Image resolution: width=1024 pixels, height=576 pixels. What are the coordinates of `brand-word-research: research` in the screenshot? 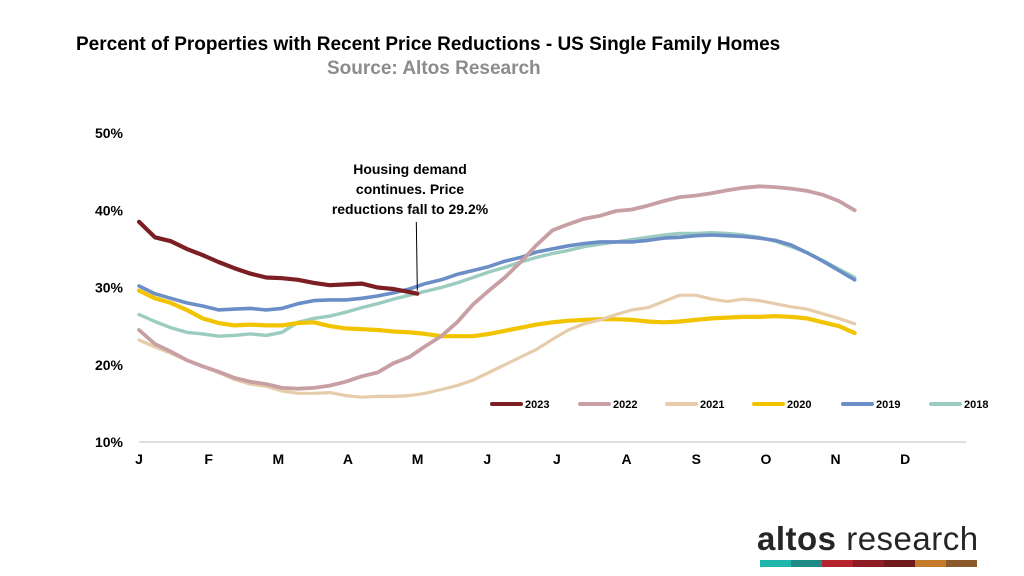 It's located at (907, 538).